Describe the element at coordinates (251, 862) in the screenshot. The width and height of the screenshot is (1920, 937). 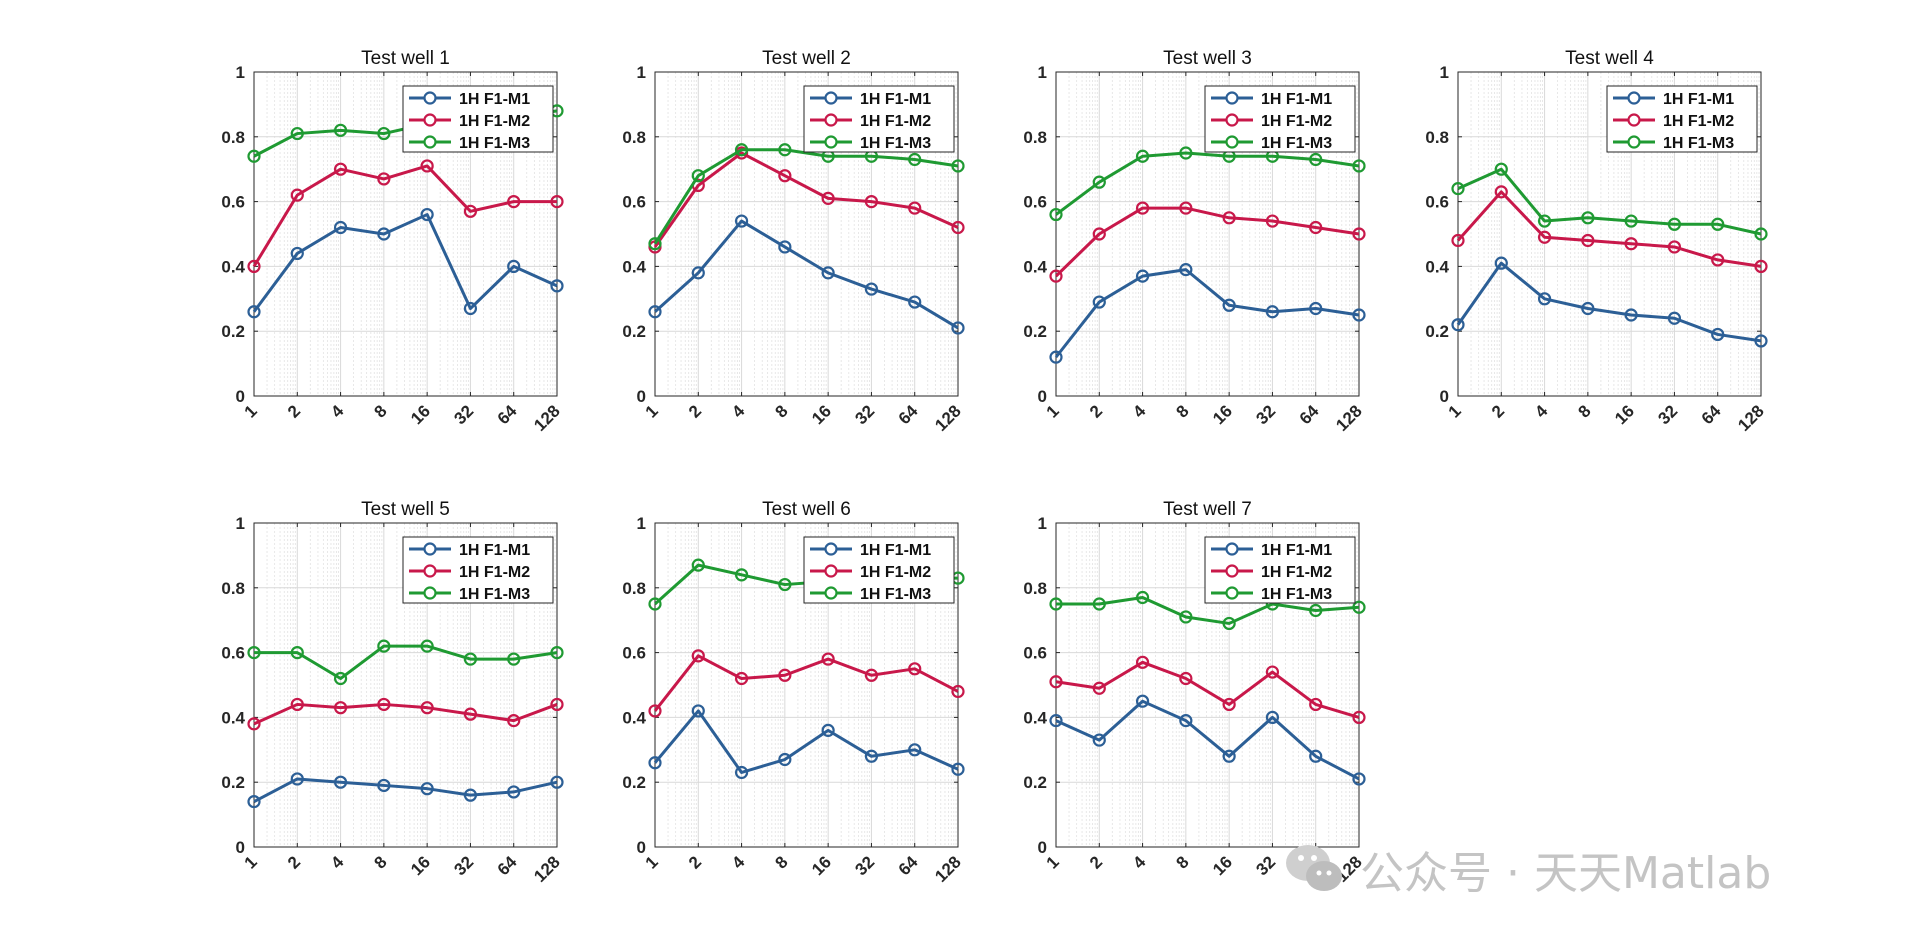
I see `x-tick-label: 1` at that location.